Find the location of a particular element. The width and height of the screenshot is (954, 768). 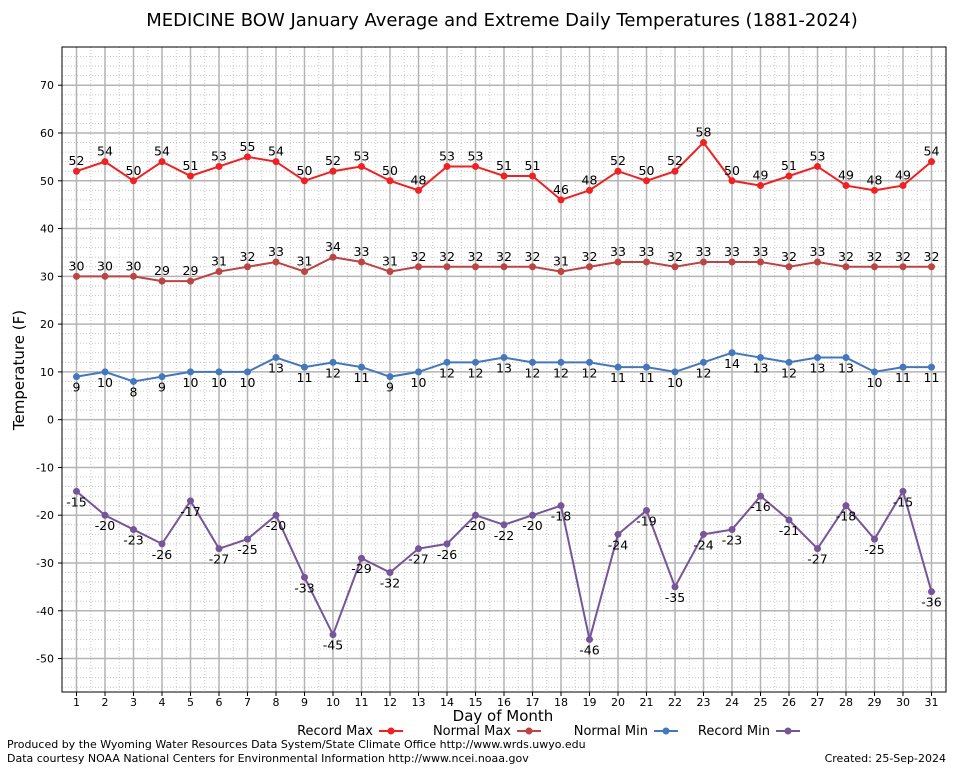

x-axis-label: Day of Month is located at coordinates (503, 716).